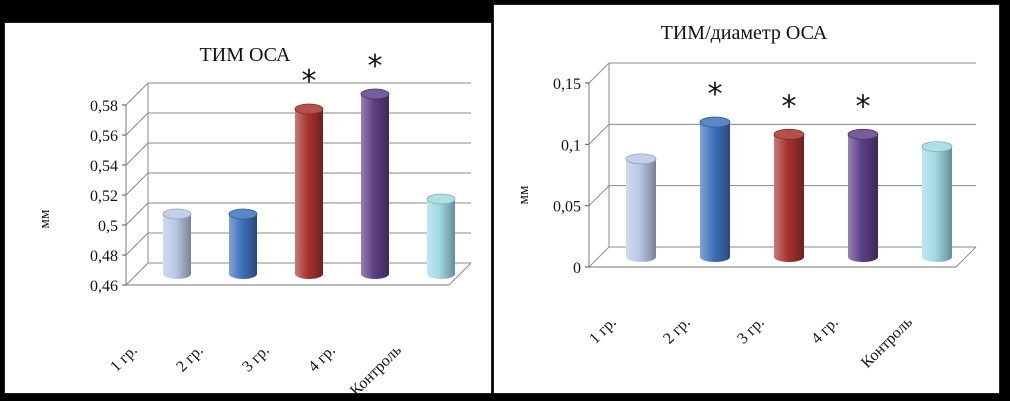 This screenshot has width=1010, height=401. What do you see at coordinates (104, 256) in the screenshot?
I see `y-tick-label: 0,48` at bounding box center [104, 256].